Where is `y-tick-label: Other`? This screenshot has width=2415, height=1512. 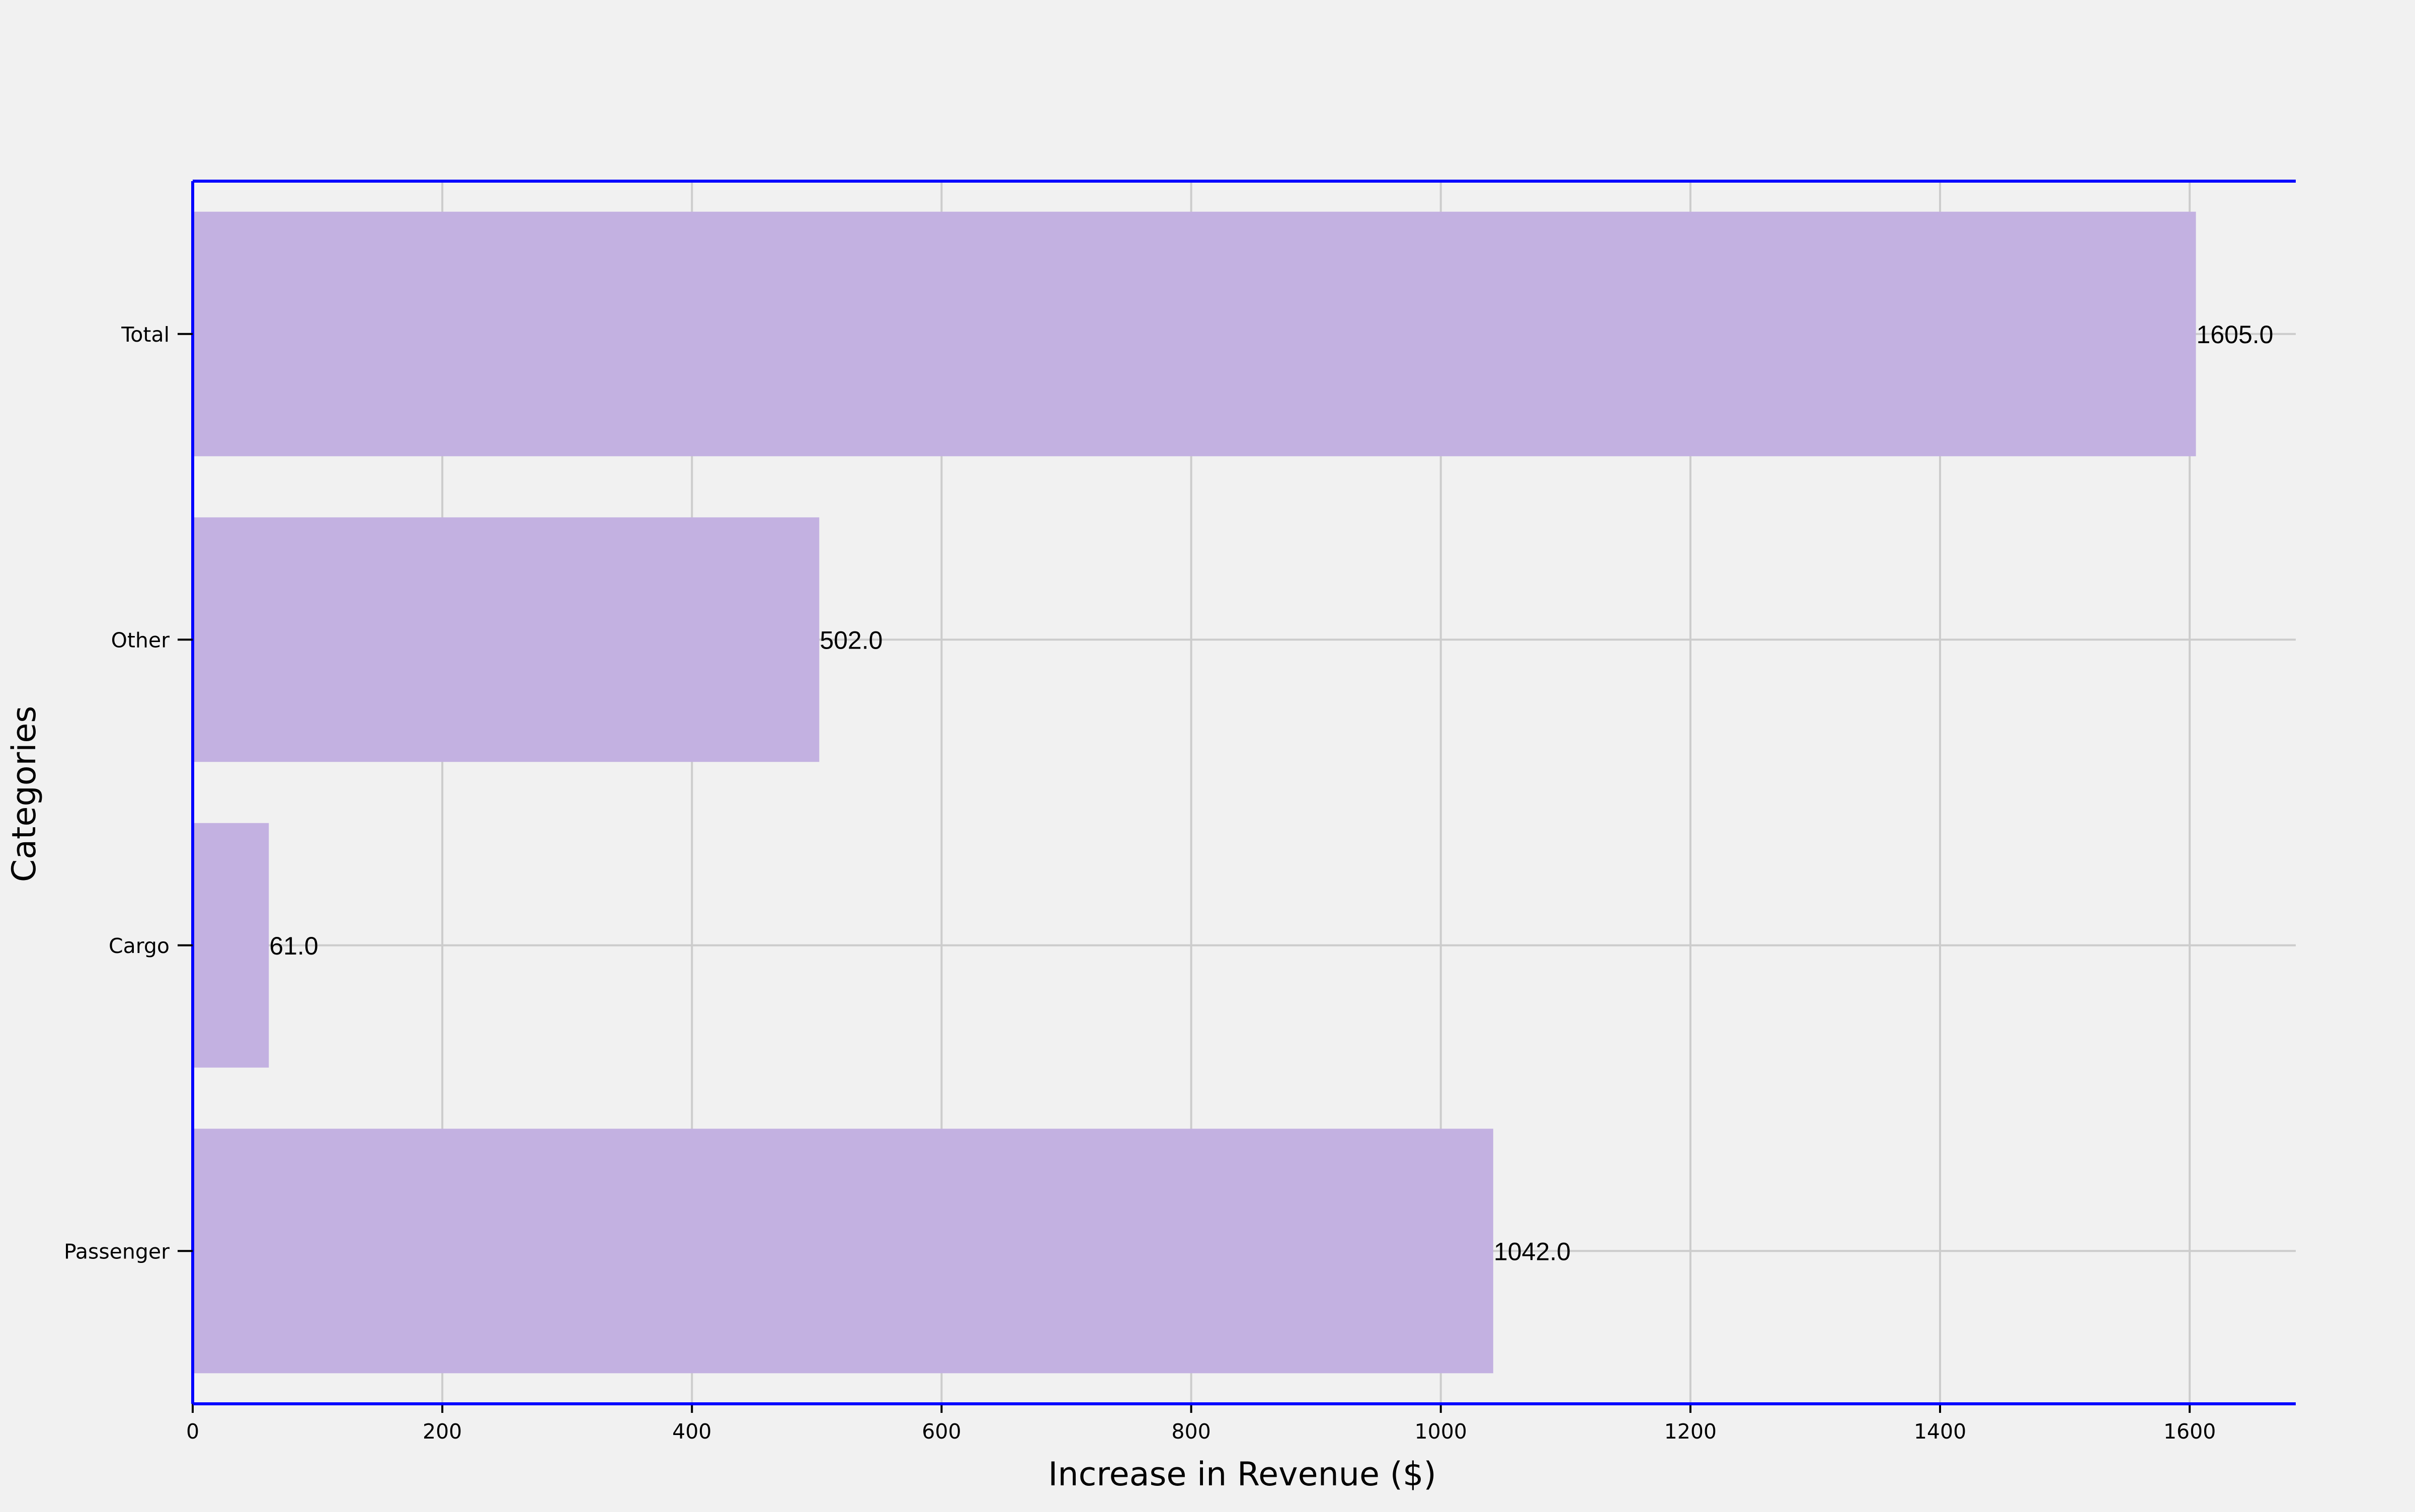
y-tick-label: Other is located at coordinates (140, 640).